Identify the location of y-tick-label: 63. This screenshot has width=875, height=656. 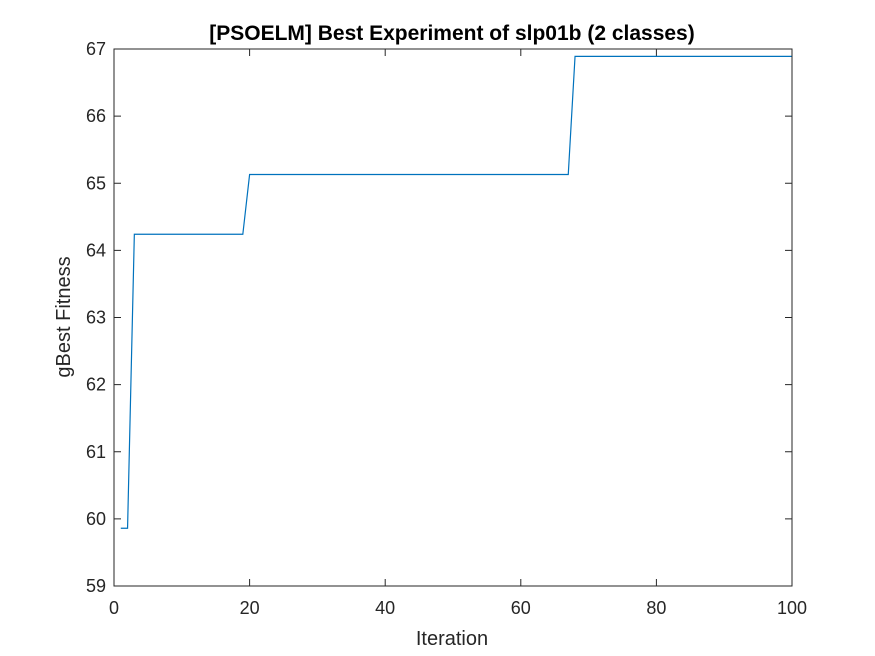
(96, 318).